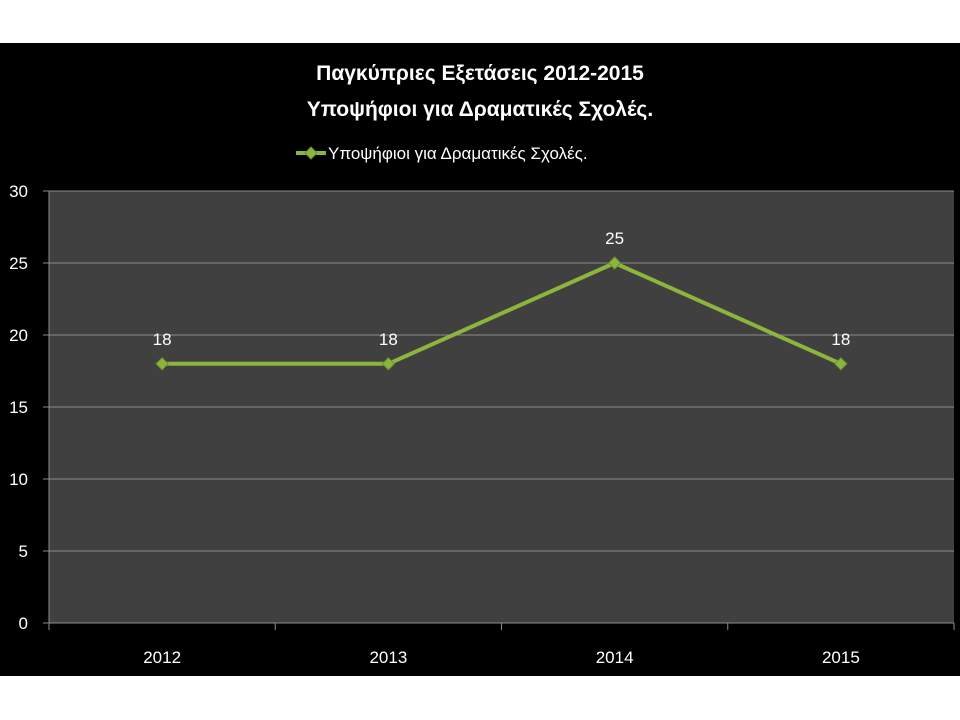 The image size is (960, 720). Describe the element at coordinates (18, 191) in the screenshot. I see `y-tick-label: 30` at that location.